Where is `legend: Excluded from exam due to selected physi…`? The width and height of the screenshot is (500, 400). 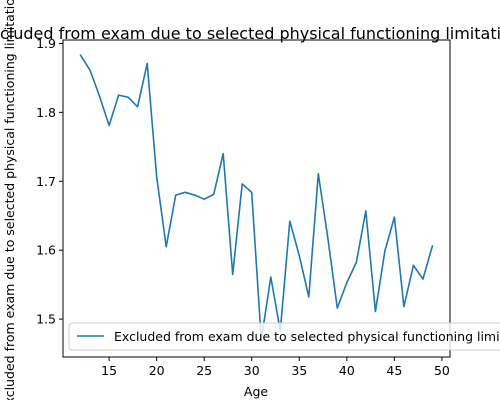 legend: Excluded from exam due to selected physi… is located at coordinates (284, 336).